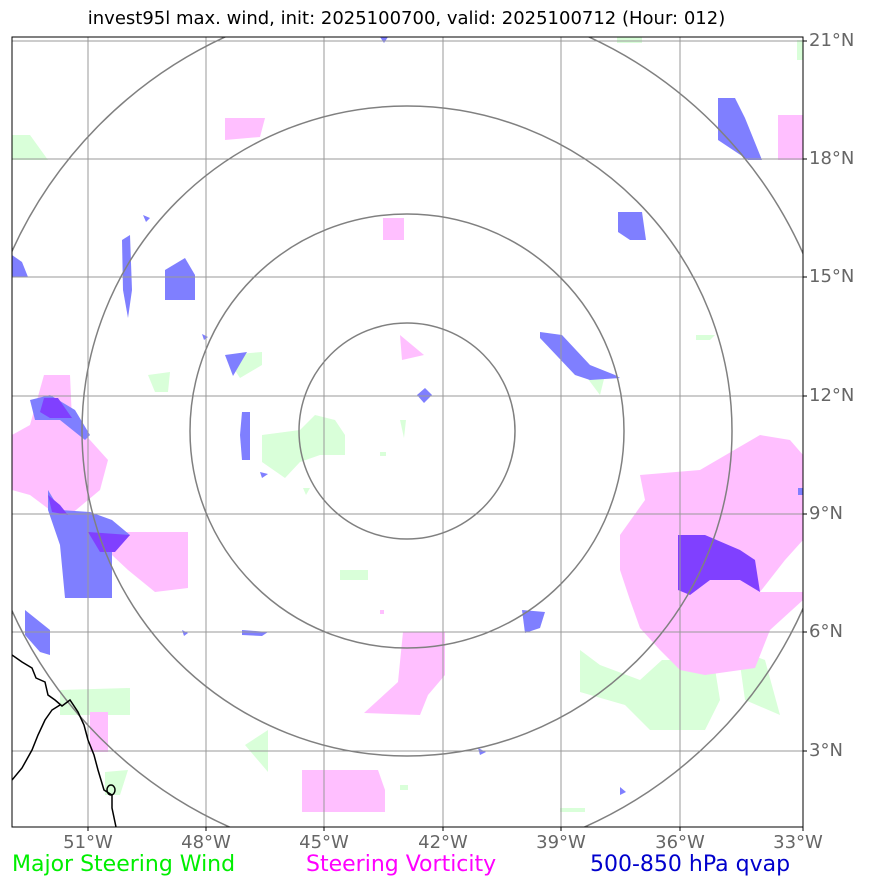 The width and height of the screenshot is (873, 891). I want to click on lon-label-42w: 42°W, so click(443, 842).